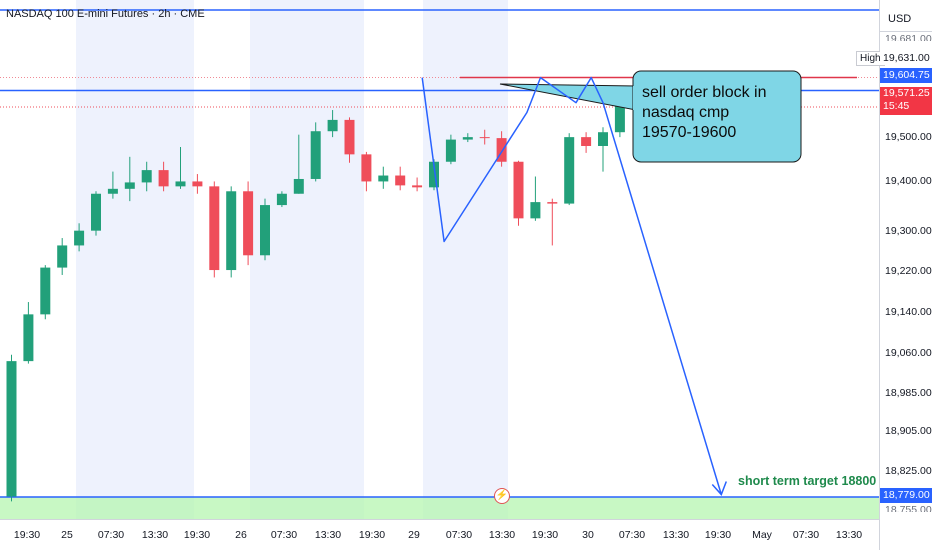 This screenshot has height=550, width=932. I want to click on last-price-badge: 19,571.25 15:45, so click(906, 101).